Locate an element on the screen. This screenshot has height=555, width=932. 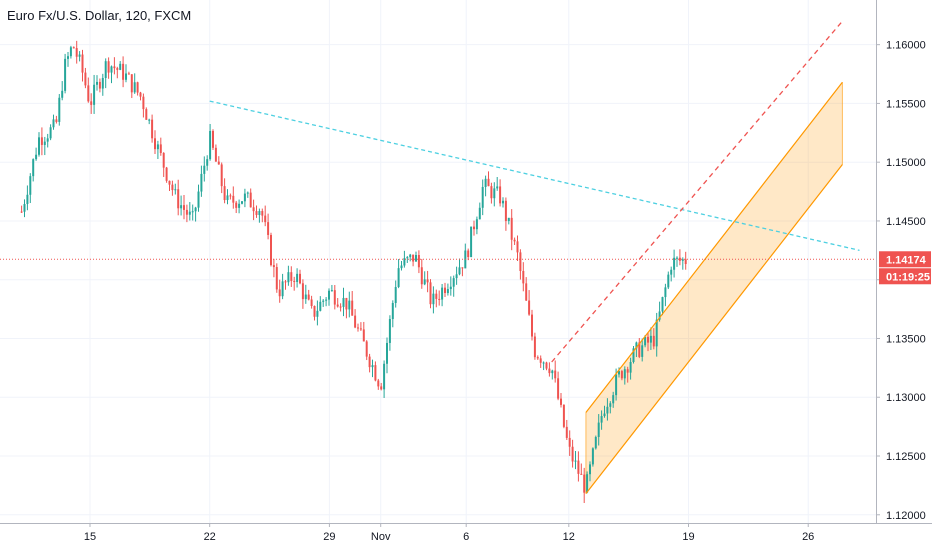
y-tick-label: 1.14500 is located at coordinates (906, 222).